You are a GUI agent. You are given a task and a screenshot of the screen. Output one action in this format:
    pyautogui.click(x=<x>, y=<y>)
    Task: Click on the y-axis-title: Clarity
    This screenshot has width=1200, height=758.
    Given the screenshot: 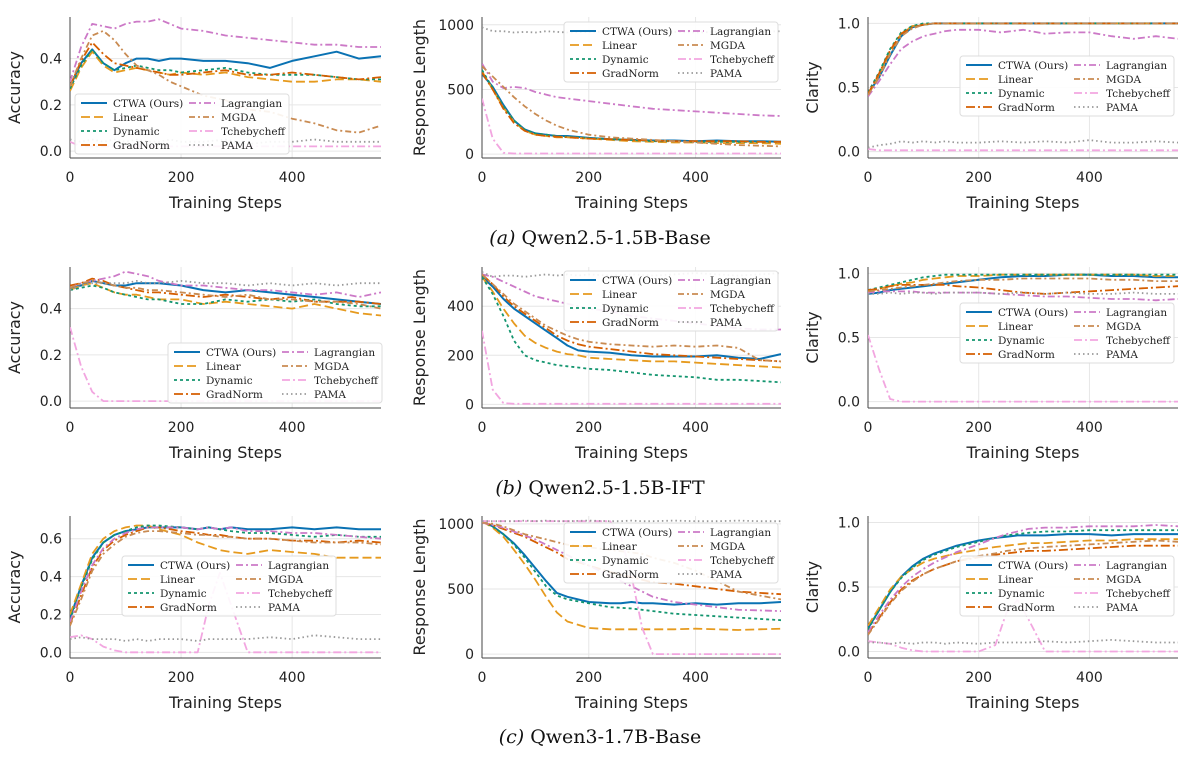 What is the action you would take?
    pyautogui.click(x=812, y=87)
    